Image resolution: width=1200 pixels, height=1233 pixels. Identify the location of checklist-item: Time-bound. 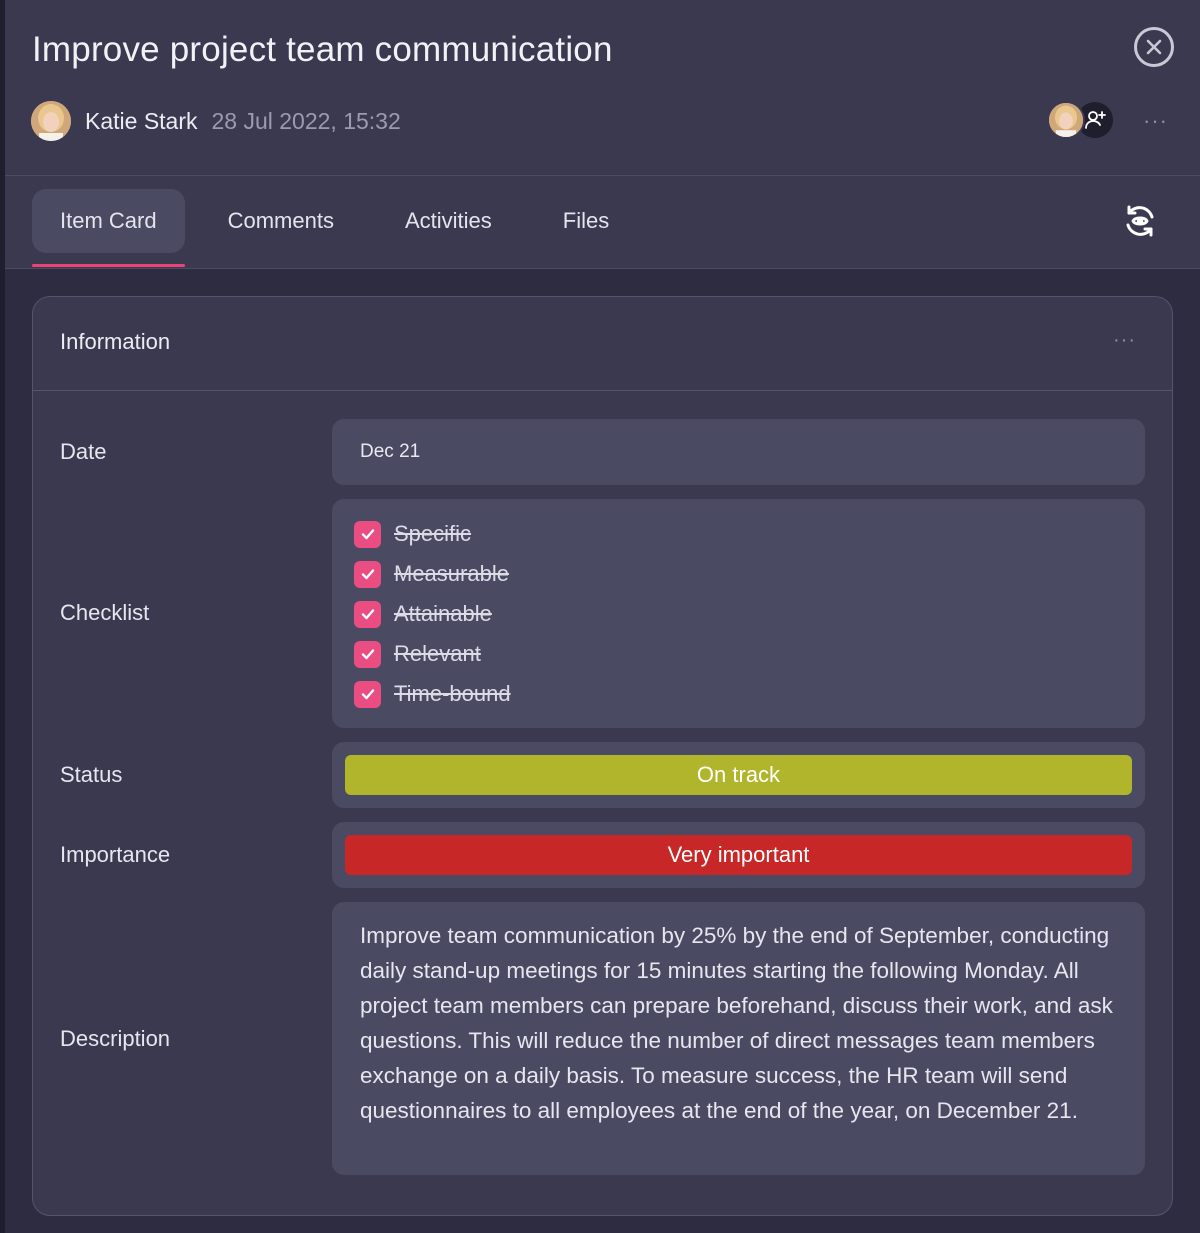
(432, 694).